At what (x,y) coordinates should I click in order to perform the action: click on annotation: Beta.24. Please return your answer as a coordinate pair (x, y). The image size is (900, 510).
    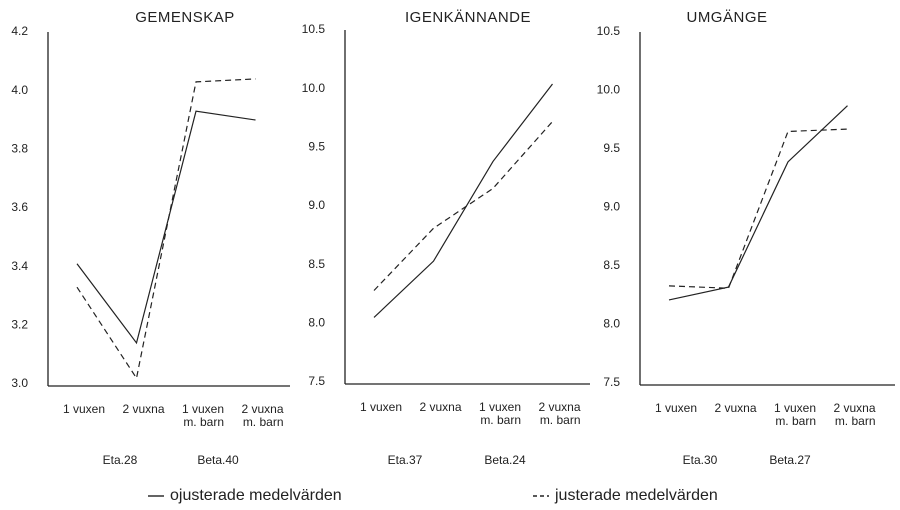
    Looking at the image, I should click on (505, 460).